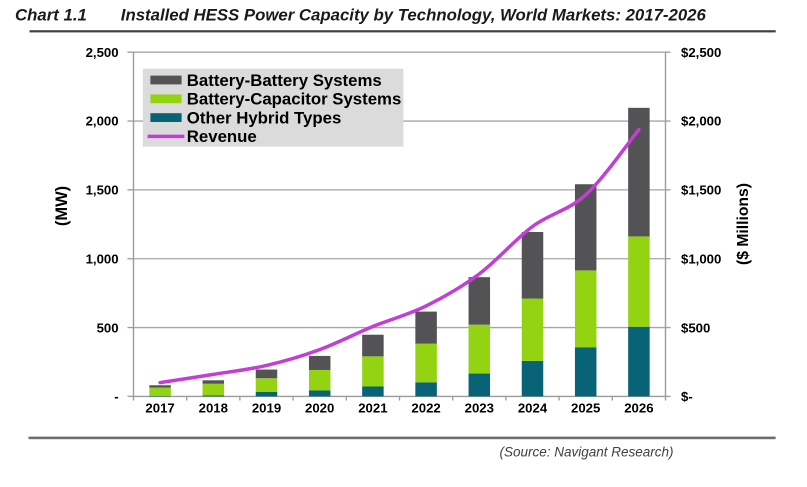  I want to click on svg-text: Chart 1.1, so click(51, 15).